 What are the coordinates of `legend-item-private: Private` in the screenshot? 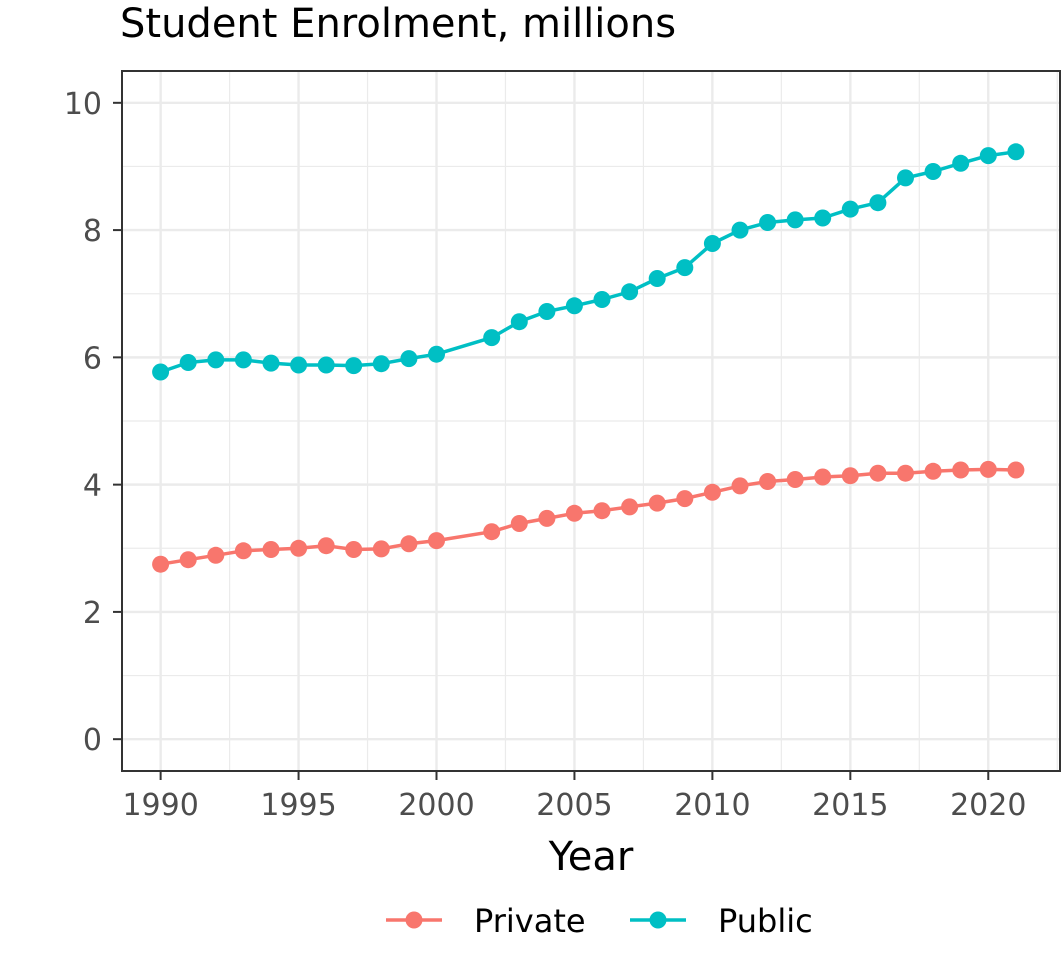 It's located at (486, 921).